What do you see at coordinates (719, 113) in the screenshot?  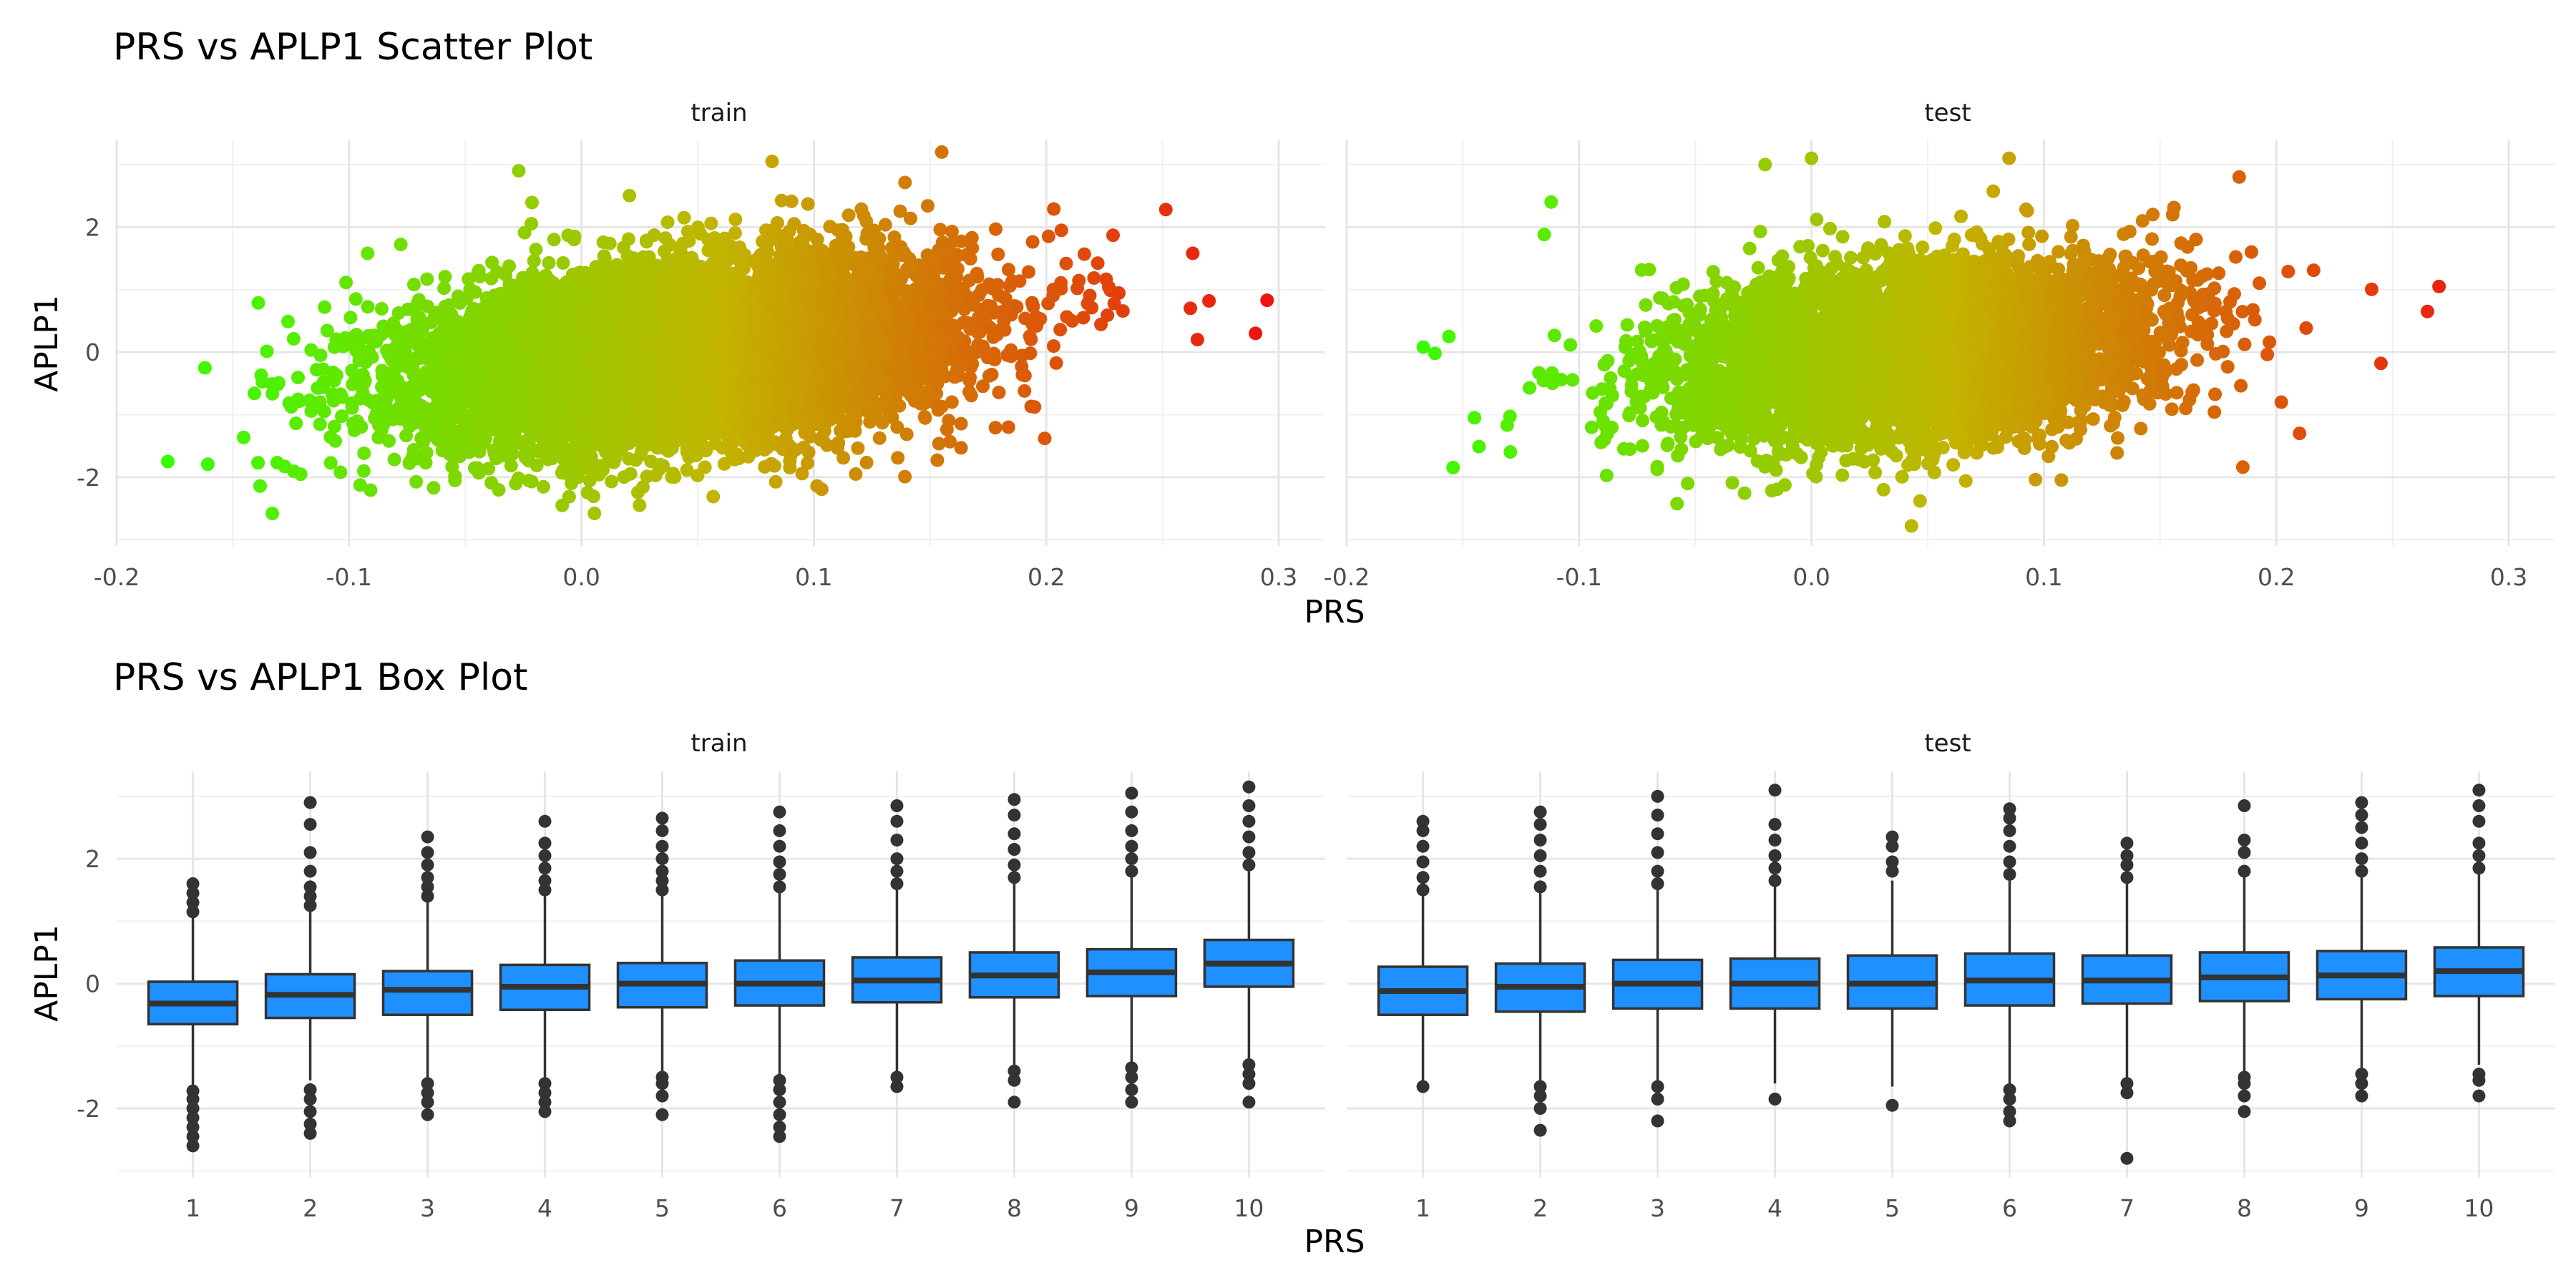 I see `scatter-strip-train: train` at bounding box center [719, 113].